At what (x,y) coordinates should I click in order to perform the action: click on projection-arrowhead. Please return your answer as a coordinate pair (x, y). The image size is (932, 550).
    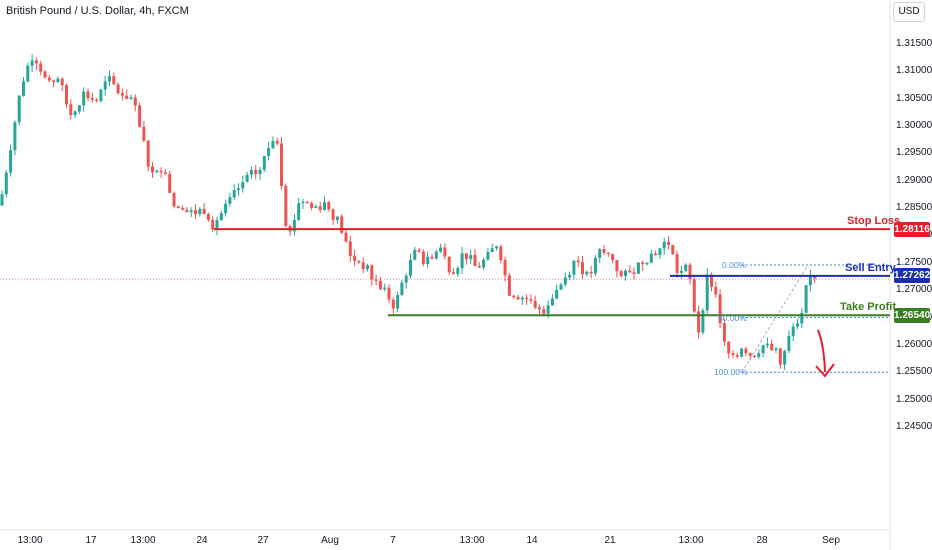
    Looking at the image, I should click on (825, 370).